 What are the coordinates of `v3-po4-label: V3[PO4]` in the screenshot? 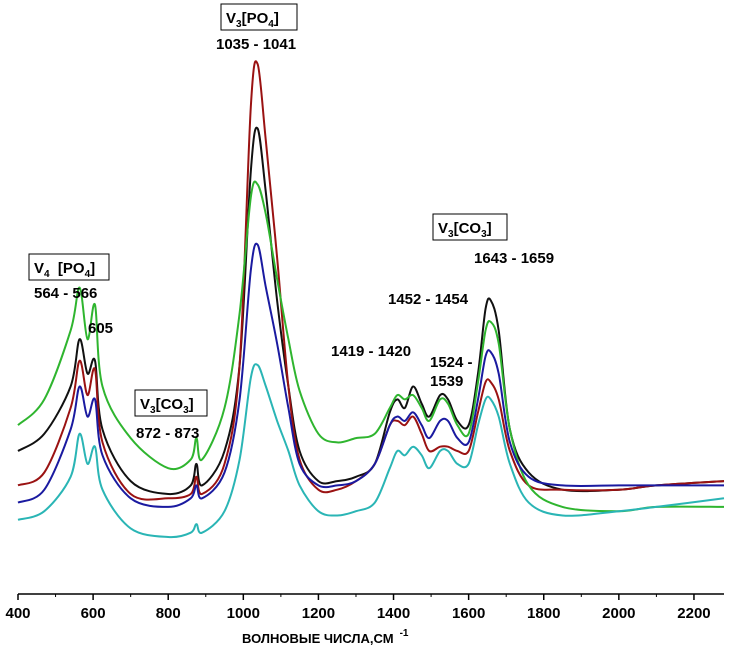 It's located at (252, 20).